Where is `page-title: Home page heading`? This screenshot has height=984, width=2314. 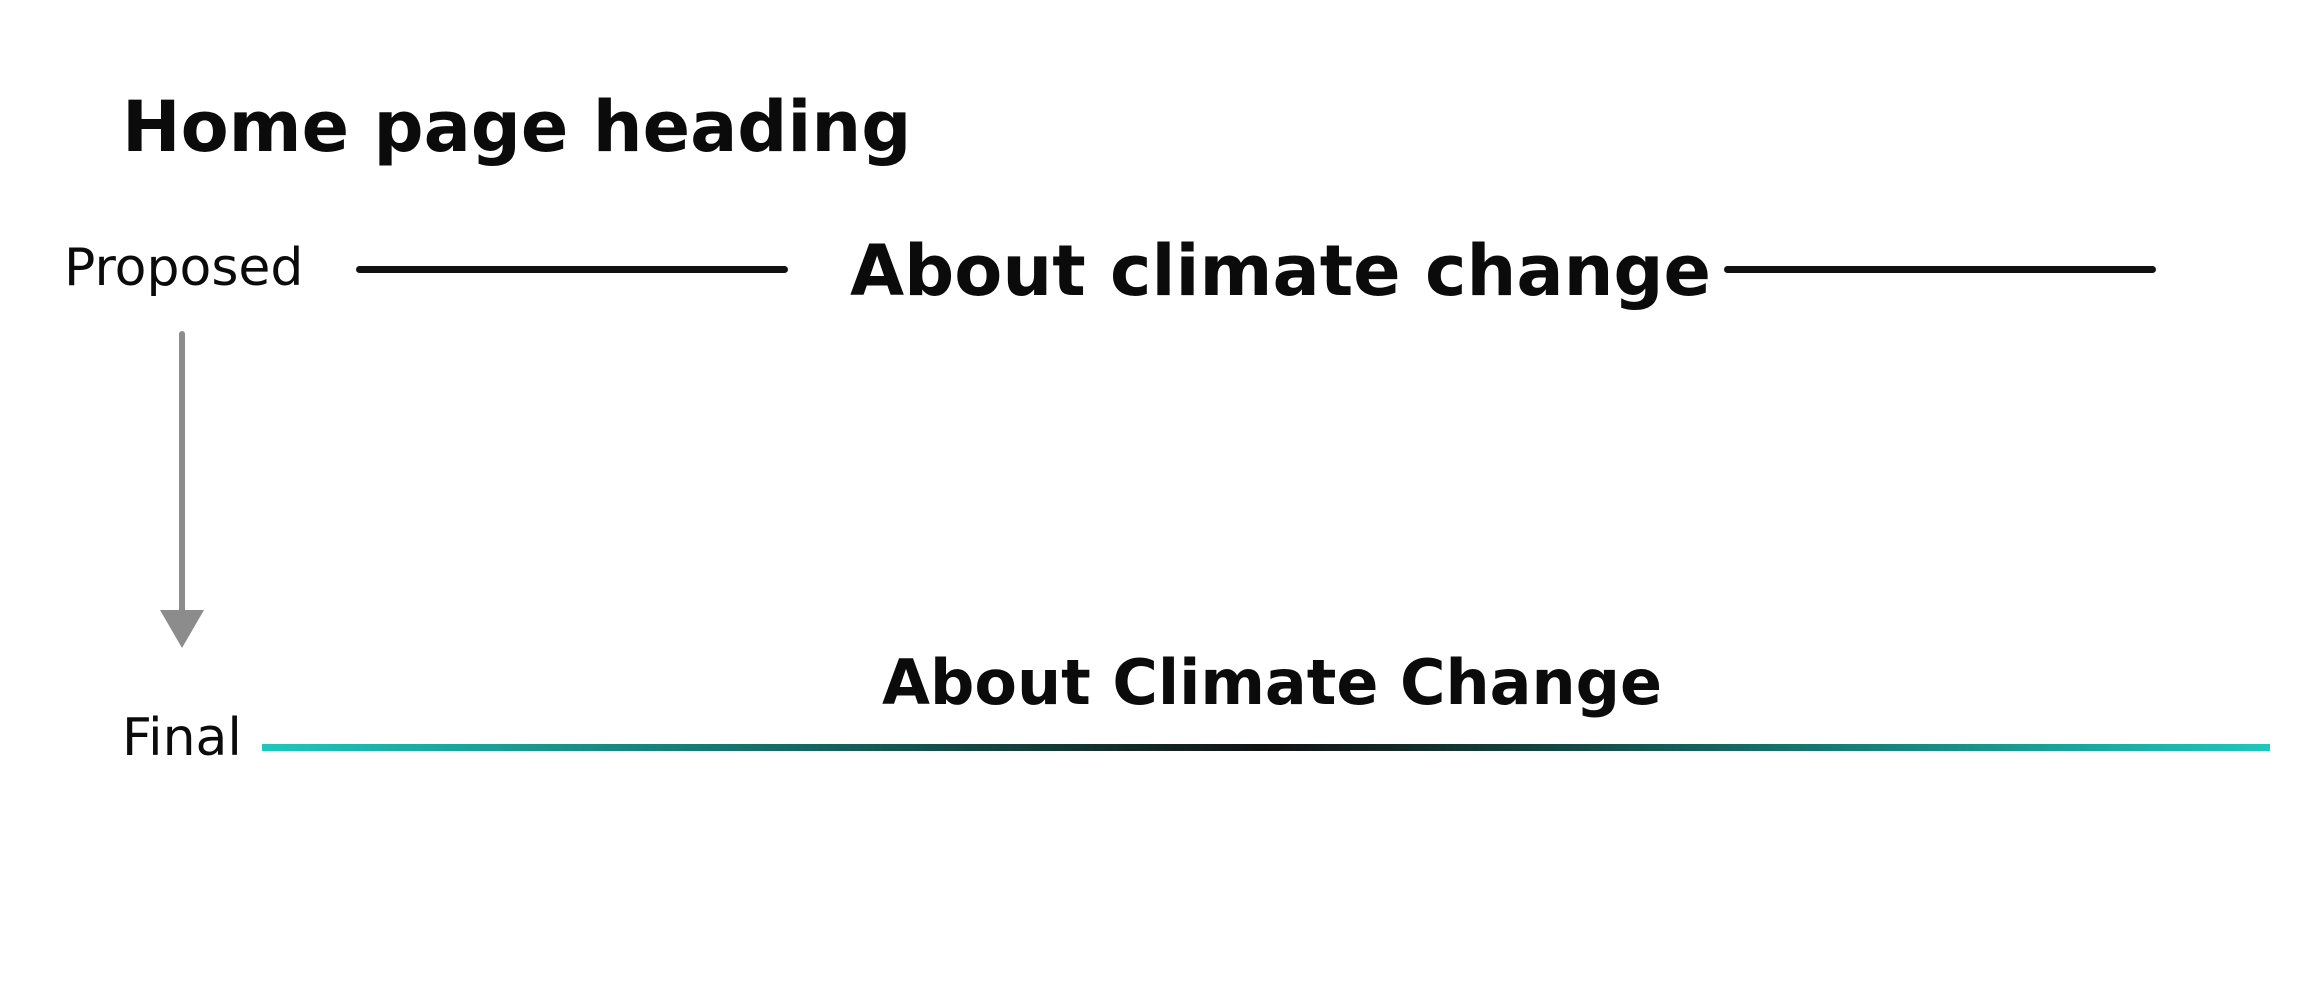 page-title: Home page heading is located at coordinates (517, 127).